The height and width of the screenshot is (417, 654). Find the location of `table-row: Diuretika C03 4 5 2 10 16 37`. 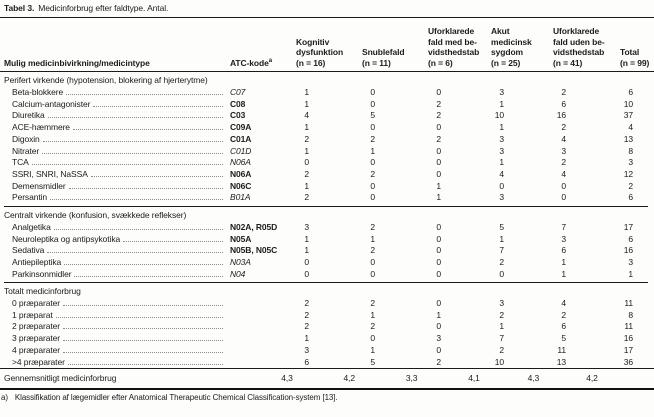

table-row: Diuretika C03 4 5 2 10 16 37 is located at coordinates (326, 116).